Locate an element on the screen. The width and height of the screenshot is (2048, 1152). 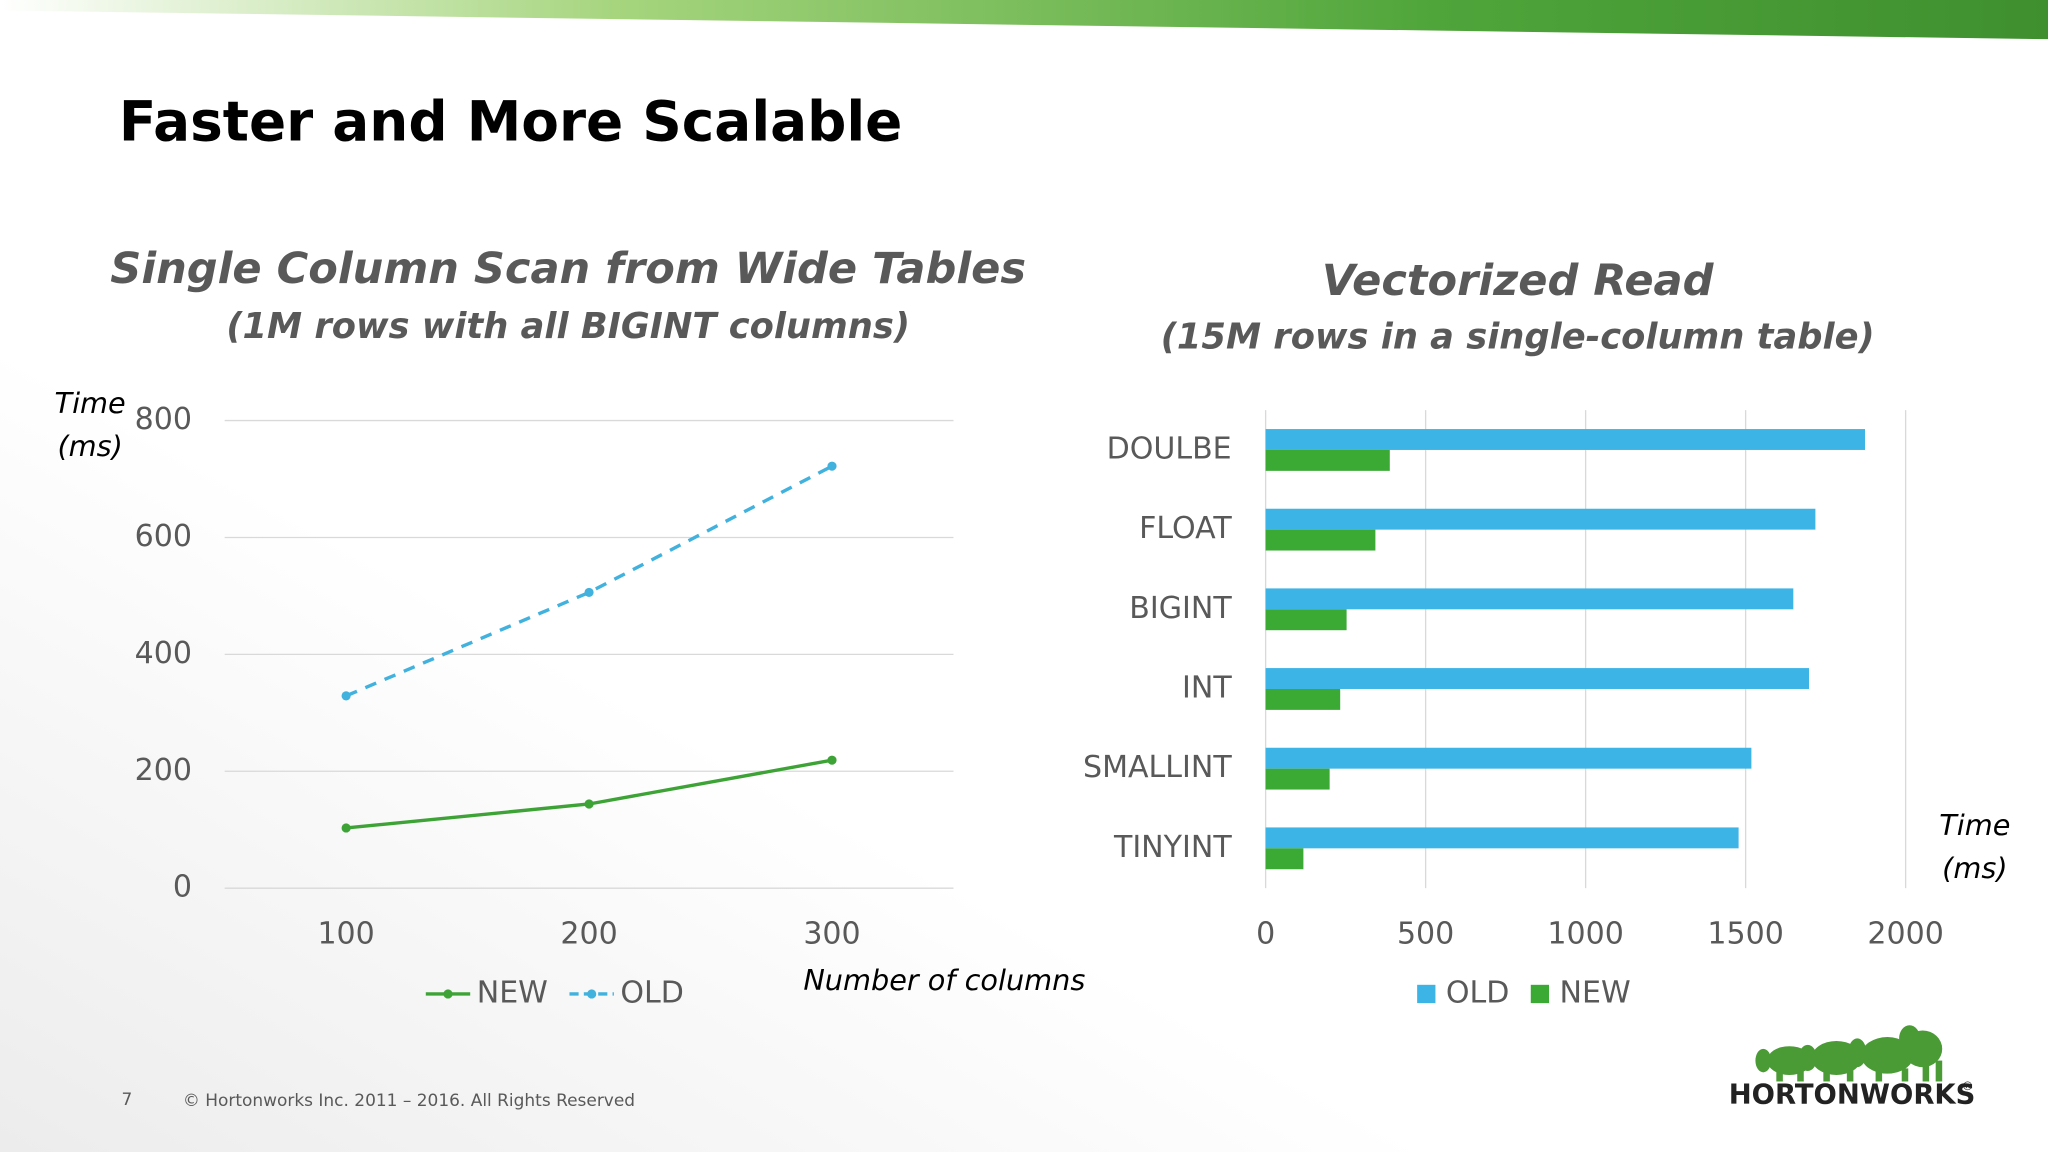
x-tick-label: 300 is located at coordinates (831, 934).